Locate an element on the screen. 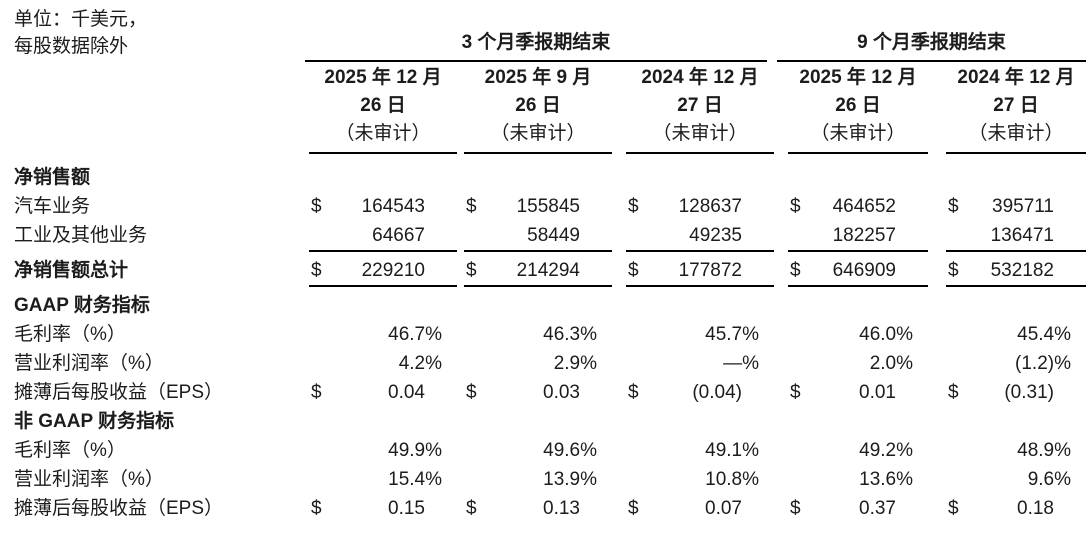 The width and height of the screenshot is (1091, 545). value-cell: $ (0.04) is located at coordinates (700, 392).